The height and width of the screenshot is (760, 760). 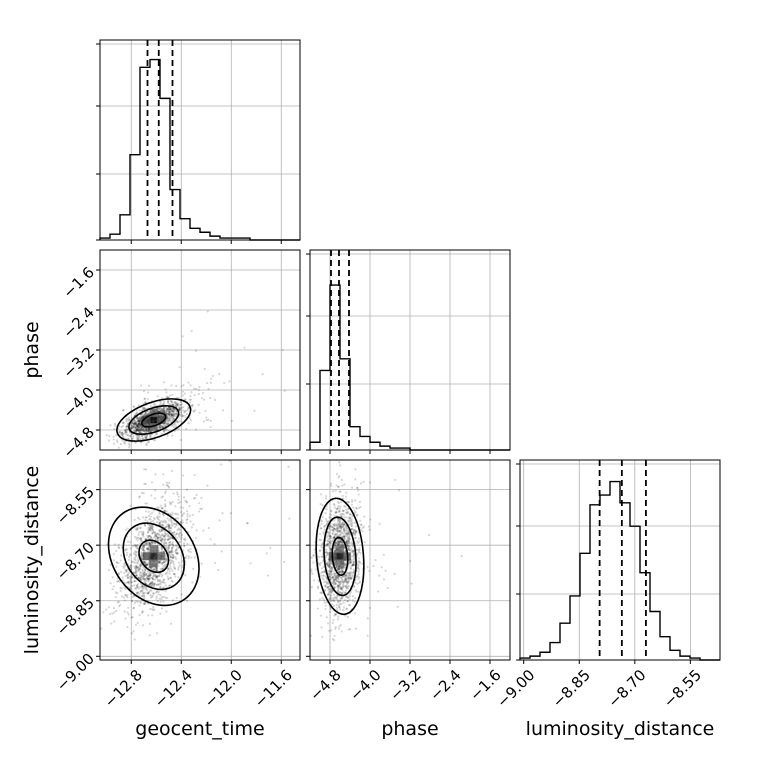 I want to click on scatter-panel-geocent_time-phase, so click(x=198, y=351).